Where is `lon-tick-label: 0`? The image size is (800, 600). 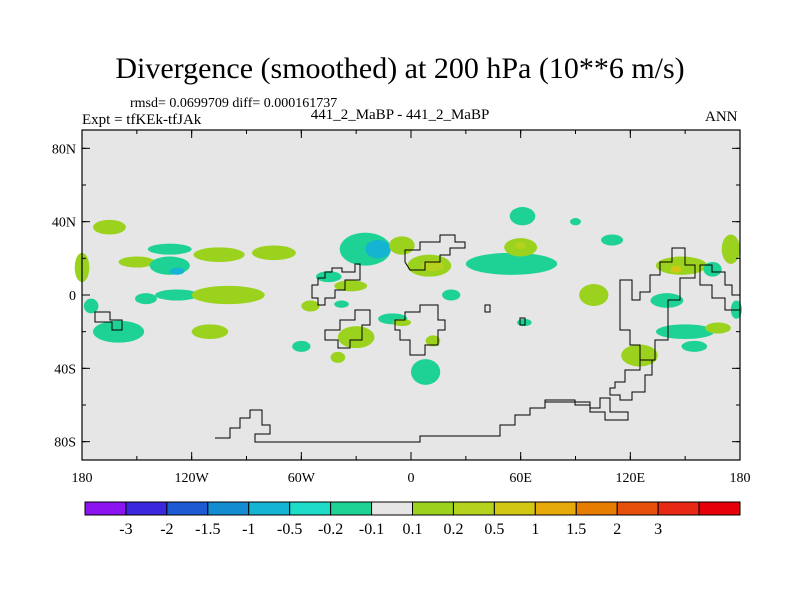 lon-tick-label: 0 is located at coordinates (411, 478).